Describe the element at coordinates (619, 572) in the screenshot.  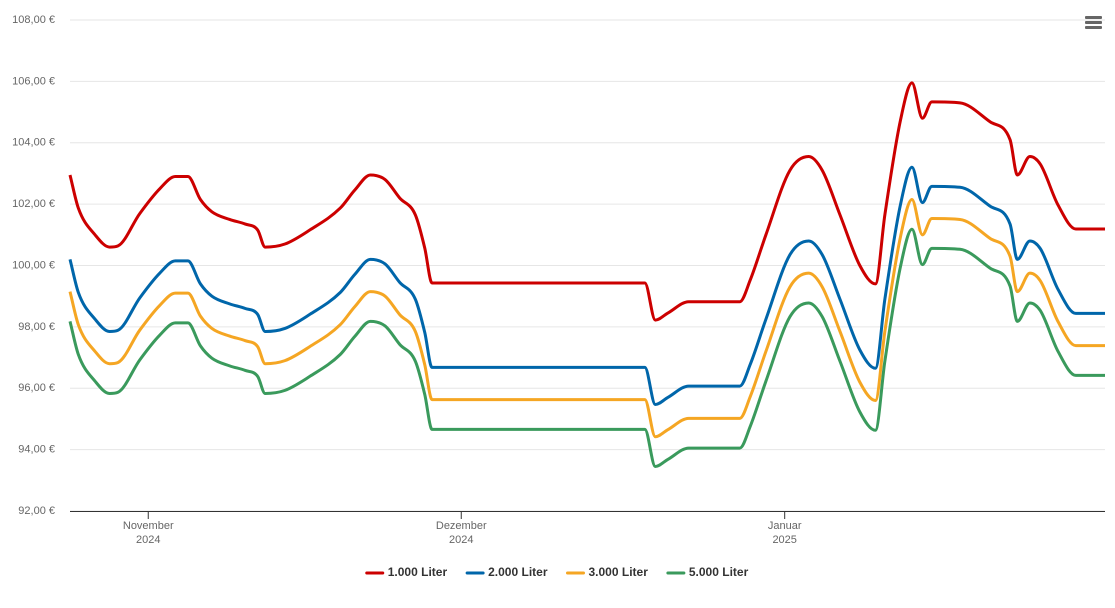
I see `legend-label: 3.000 Liter` at that location.